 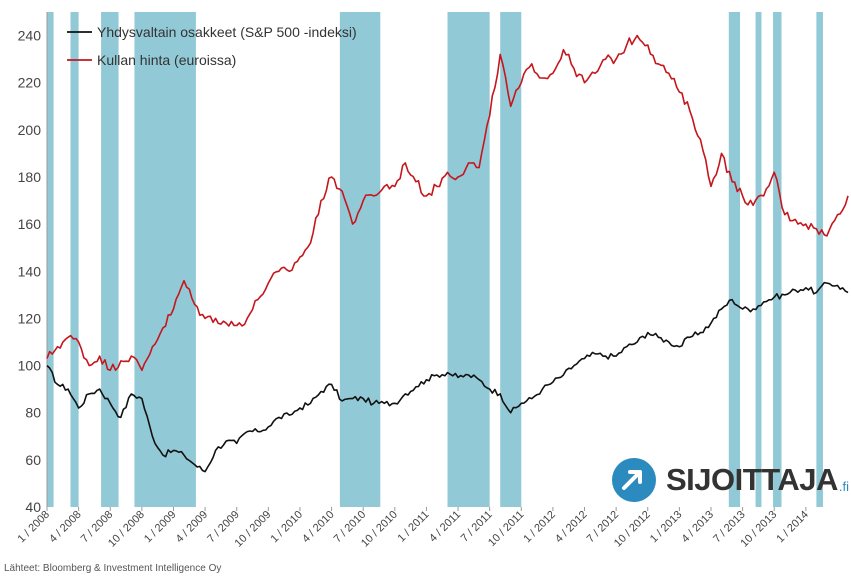 What do you see at coordinates (414, 527) in the screenshot?
I see `x-tick-label: 1 / 2011` at bounding box center [414, 527].